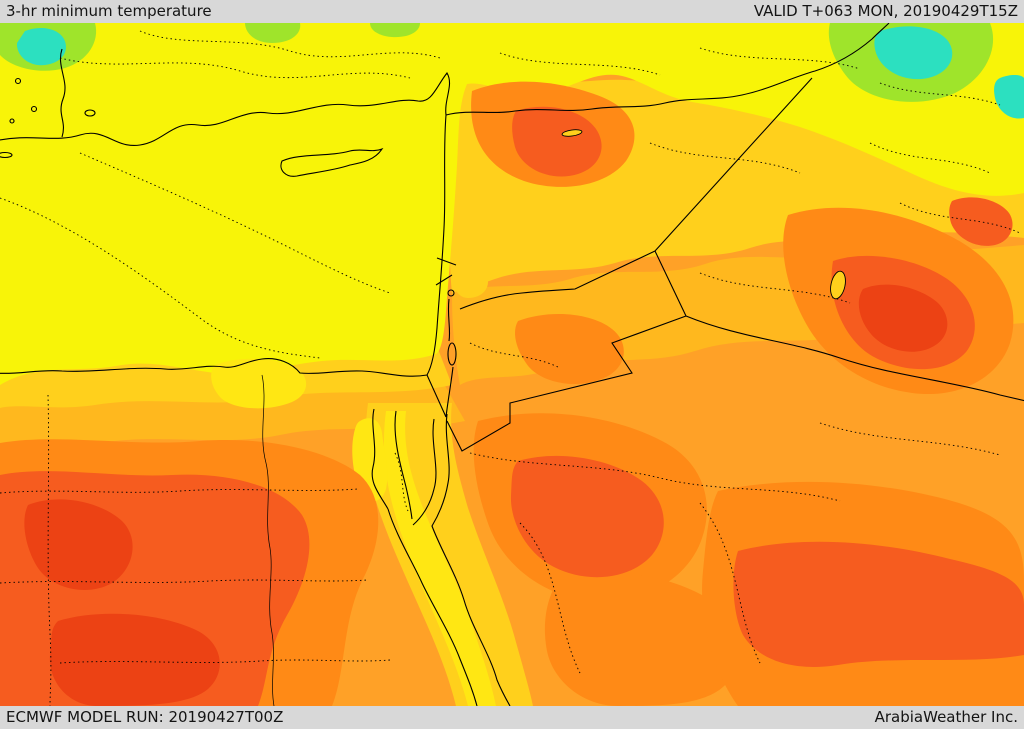  I want to click on coastline-red-sea-west, so click(432, 607).